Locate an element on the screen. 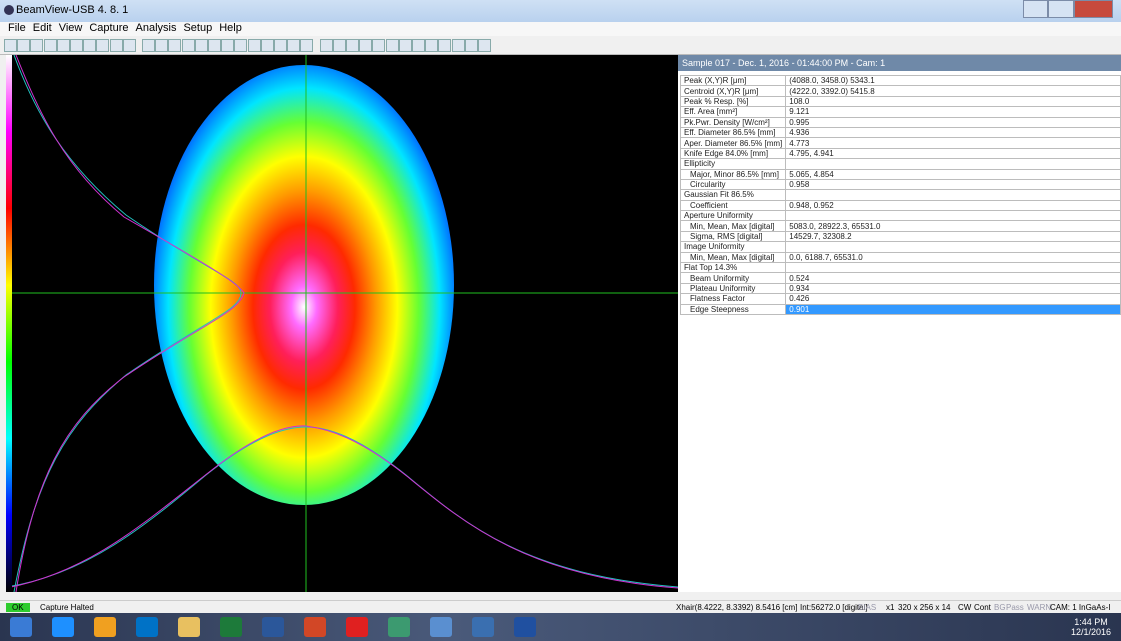  menu-item: View is located at coordinates (70, 28).